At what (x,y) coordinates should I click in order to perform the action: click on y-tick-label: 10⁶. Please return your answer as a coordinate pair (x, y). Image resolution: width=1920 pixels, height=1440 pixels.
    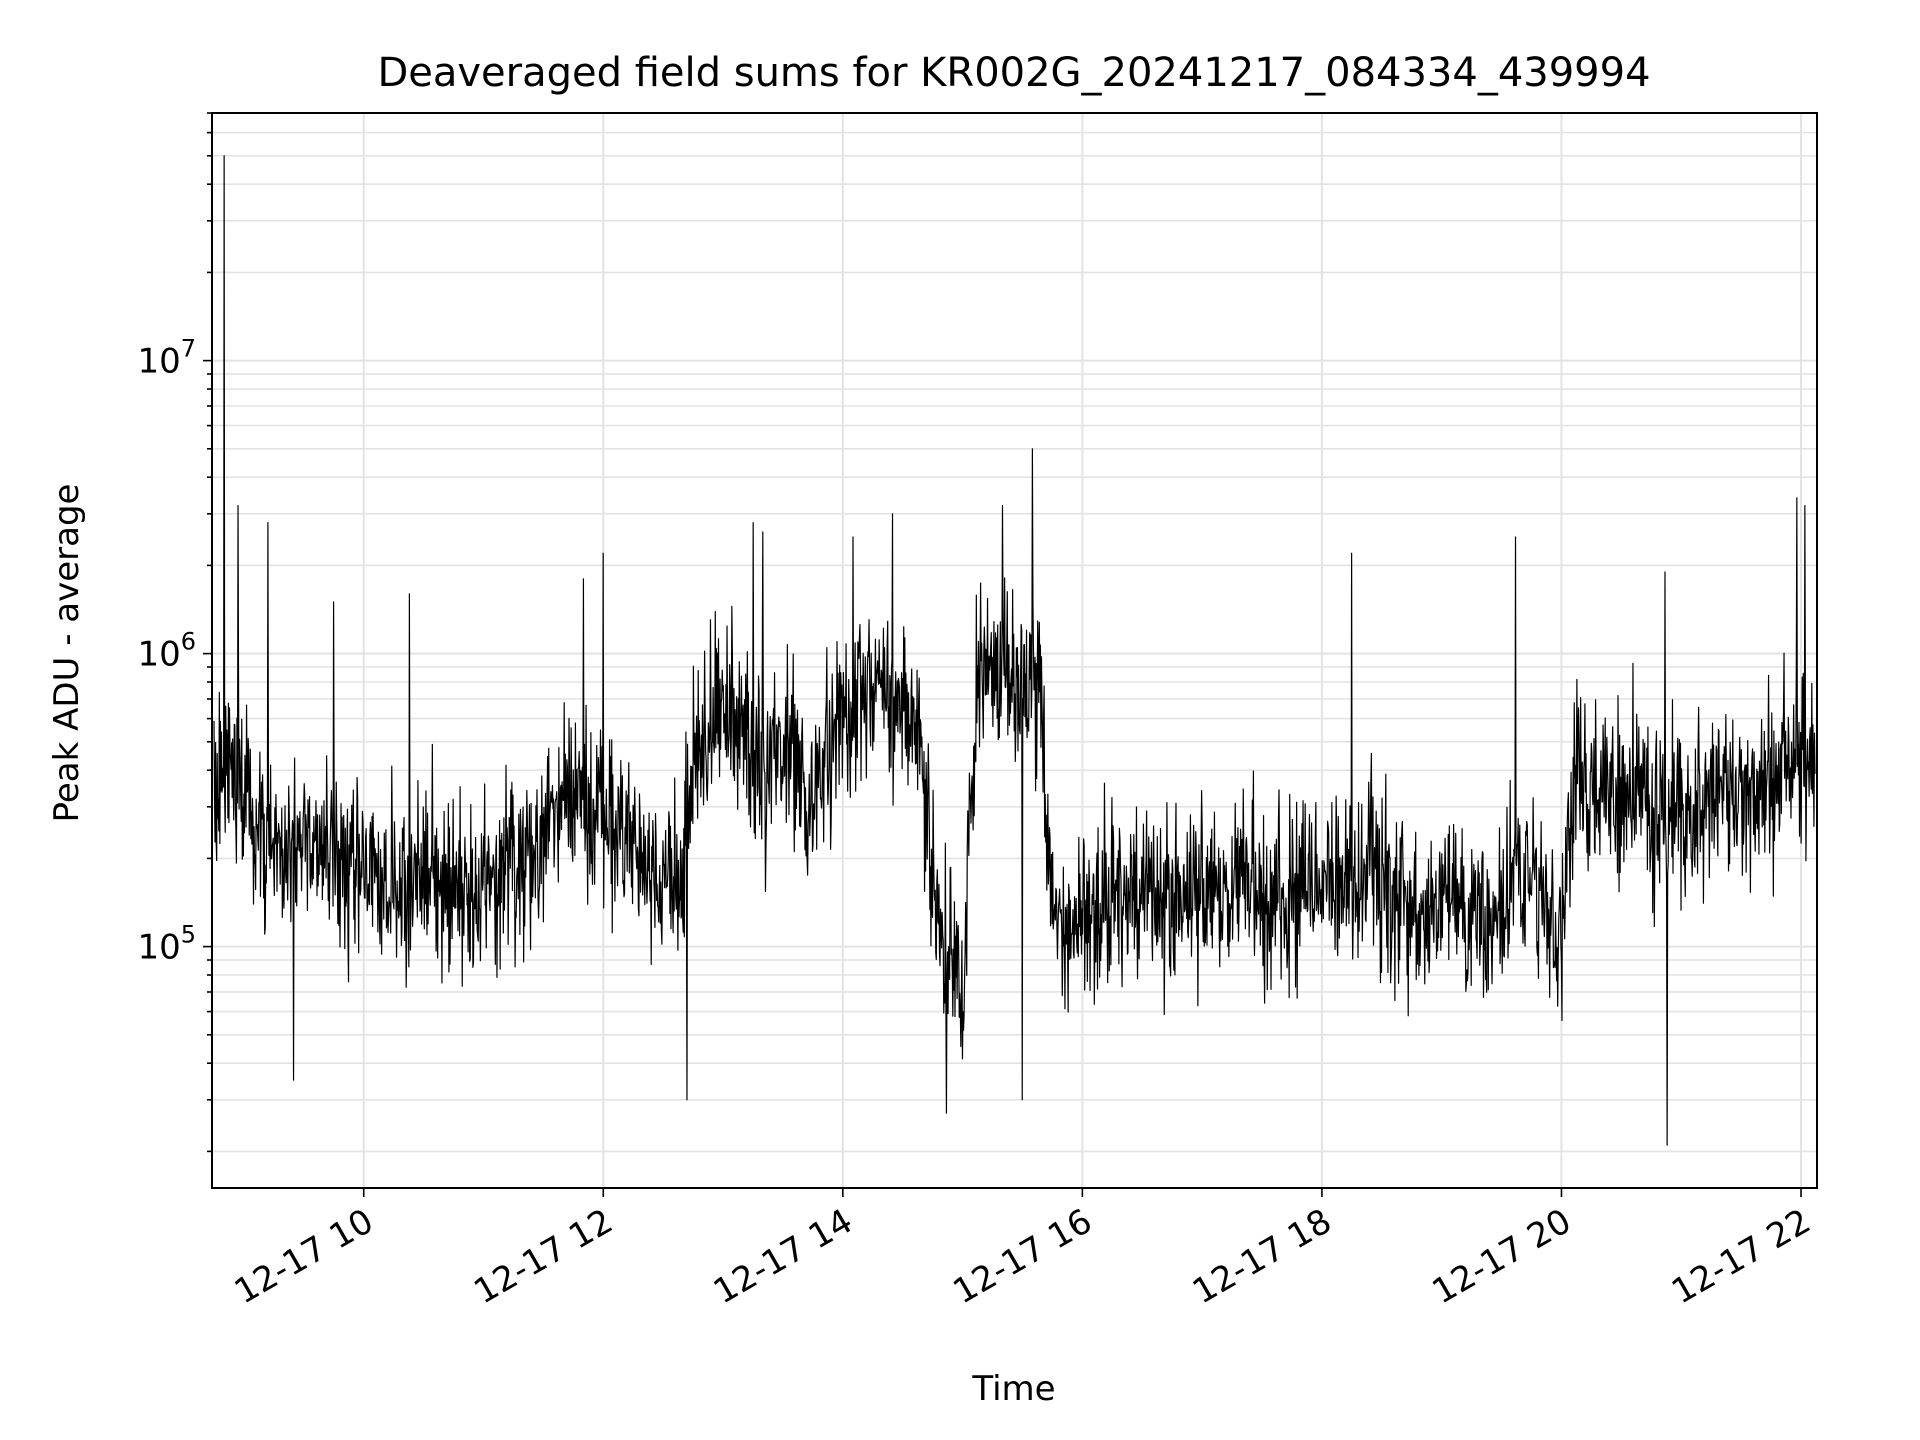
    Looking at the image, I should click on (166, 651).